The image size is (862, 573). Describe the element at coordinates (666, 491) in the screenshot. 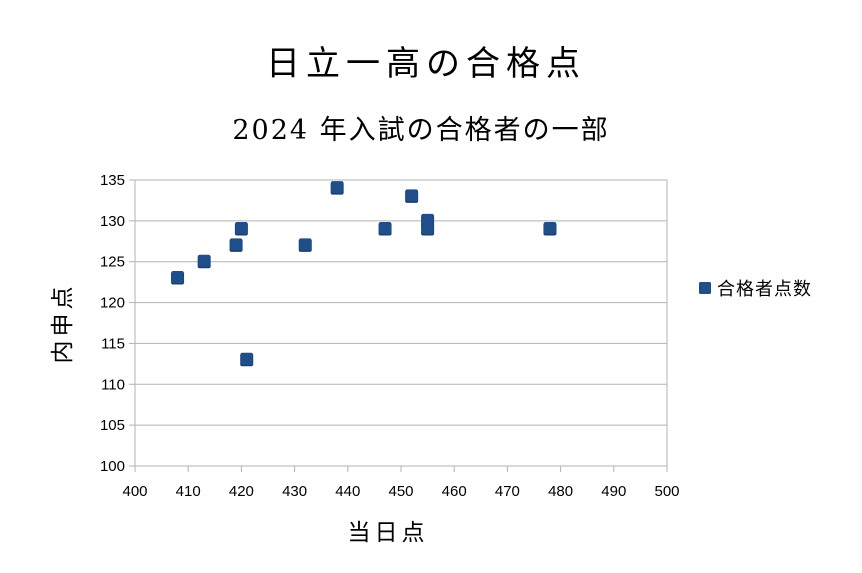

I see `x-tick-label: 500` at that location.